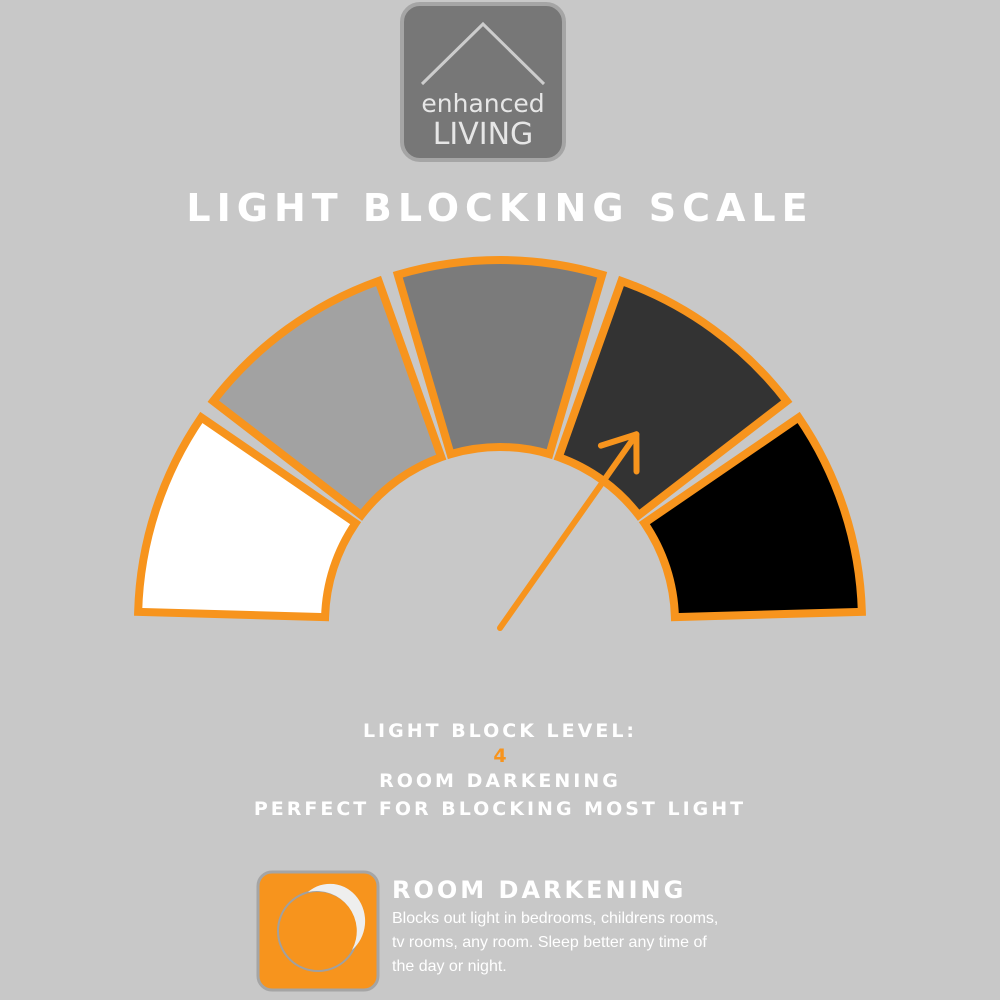 Image resolution: width=1000 pixels, height=1000 pixels. I want to click on feature-title: ROOM DARKENING, so click(539, 890).